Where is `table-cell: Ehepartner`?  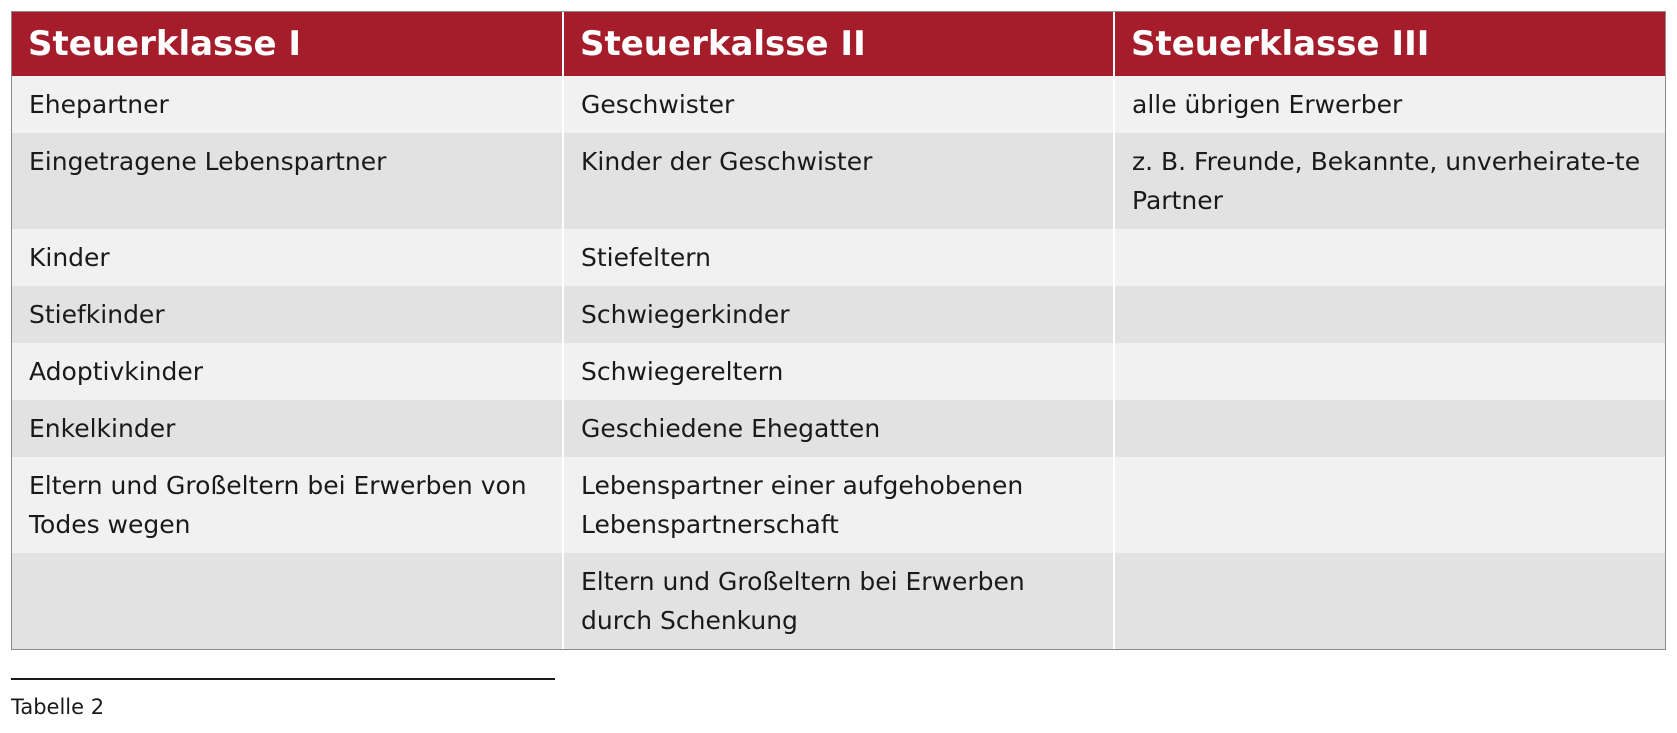
table-cell: Ehepartner is located at coordinates (288, 104).